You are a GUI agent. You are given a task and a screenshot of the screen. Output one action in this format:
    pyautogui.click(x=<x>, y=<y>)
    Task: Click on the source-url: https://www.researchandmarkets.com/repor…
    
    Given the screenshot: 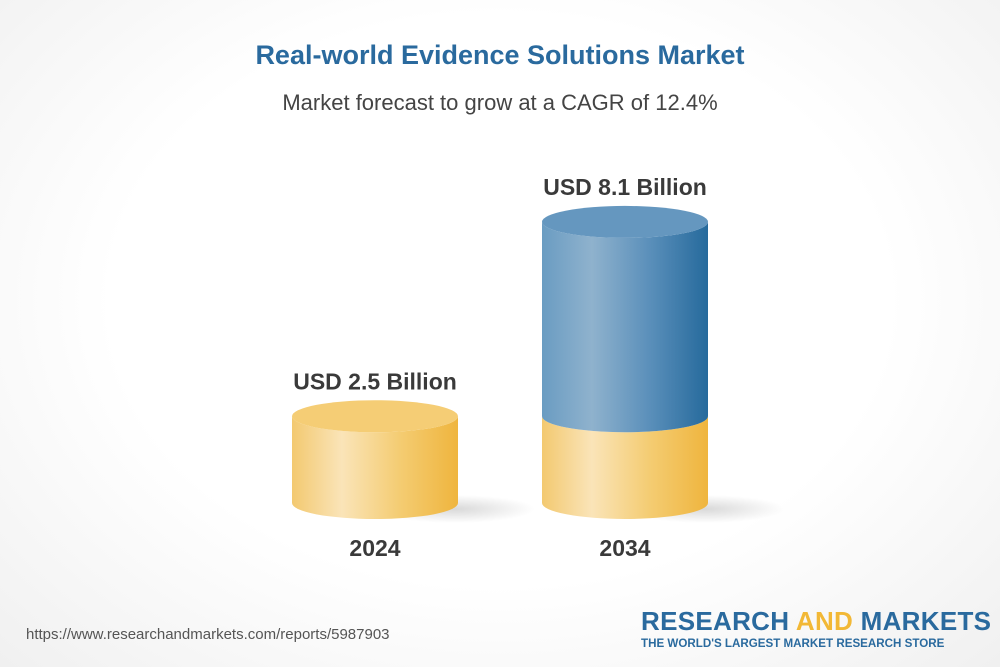 What is the action you would take?
    pyautogui.click(x=208, y=634)
    